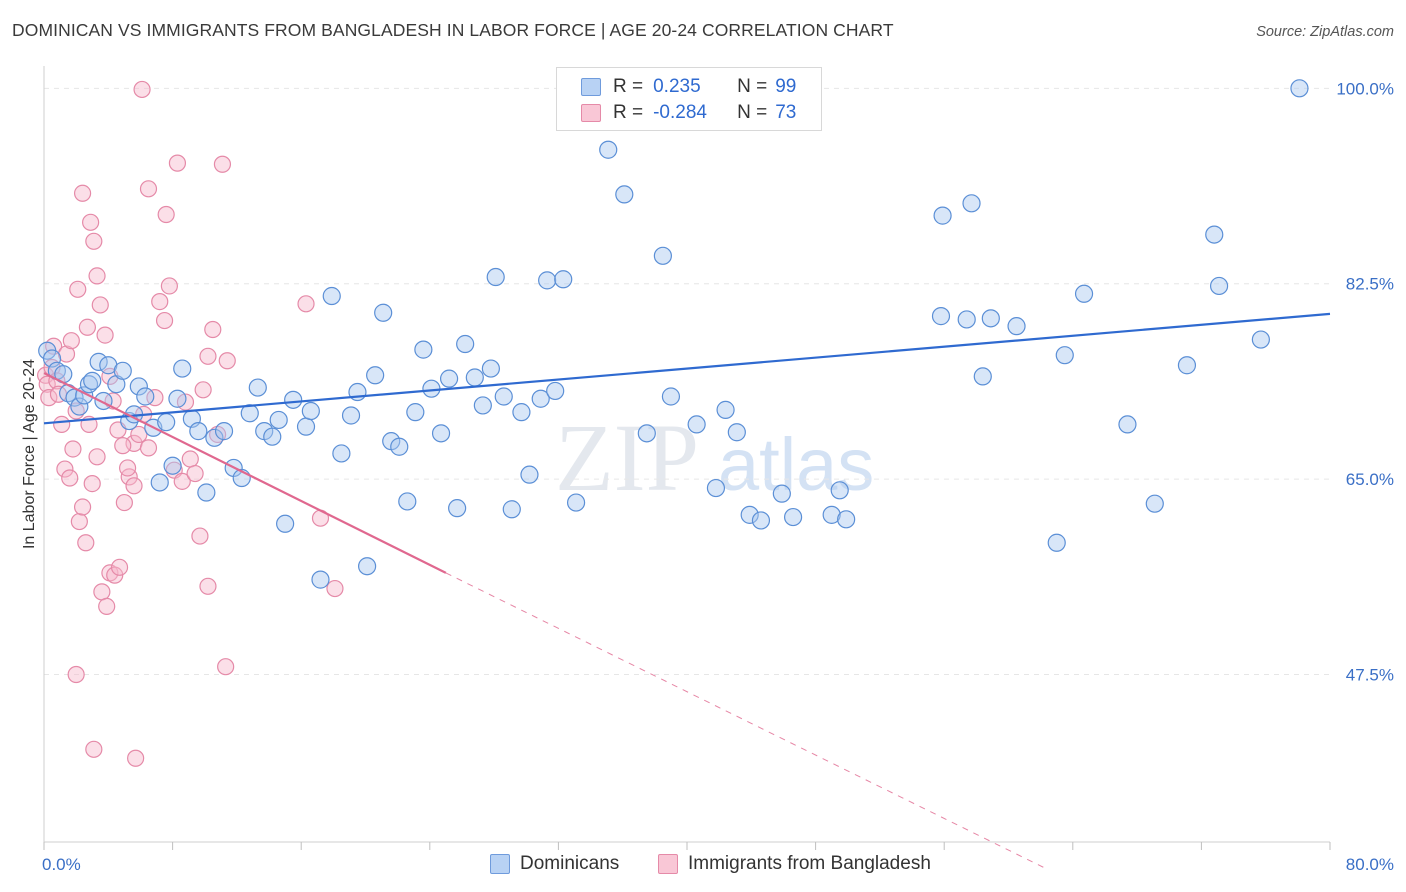 The width and height of the screenshot is (1406, 892). I want to click on bottom-legend-bangladesh: Immigrants from Bangladesh, so click(794, 864).